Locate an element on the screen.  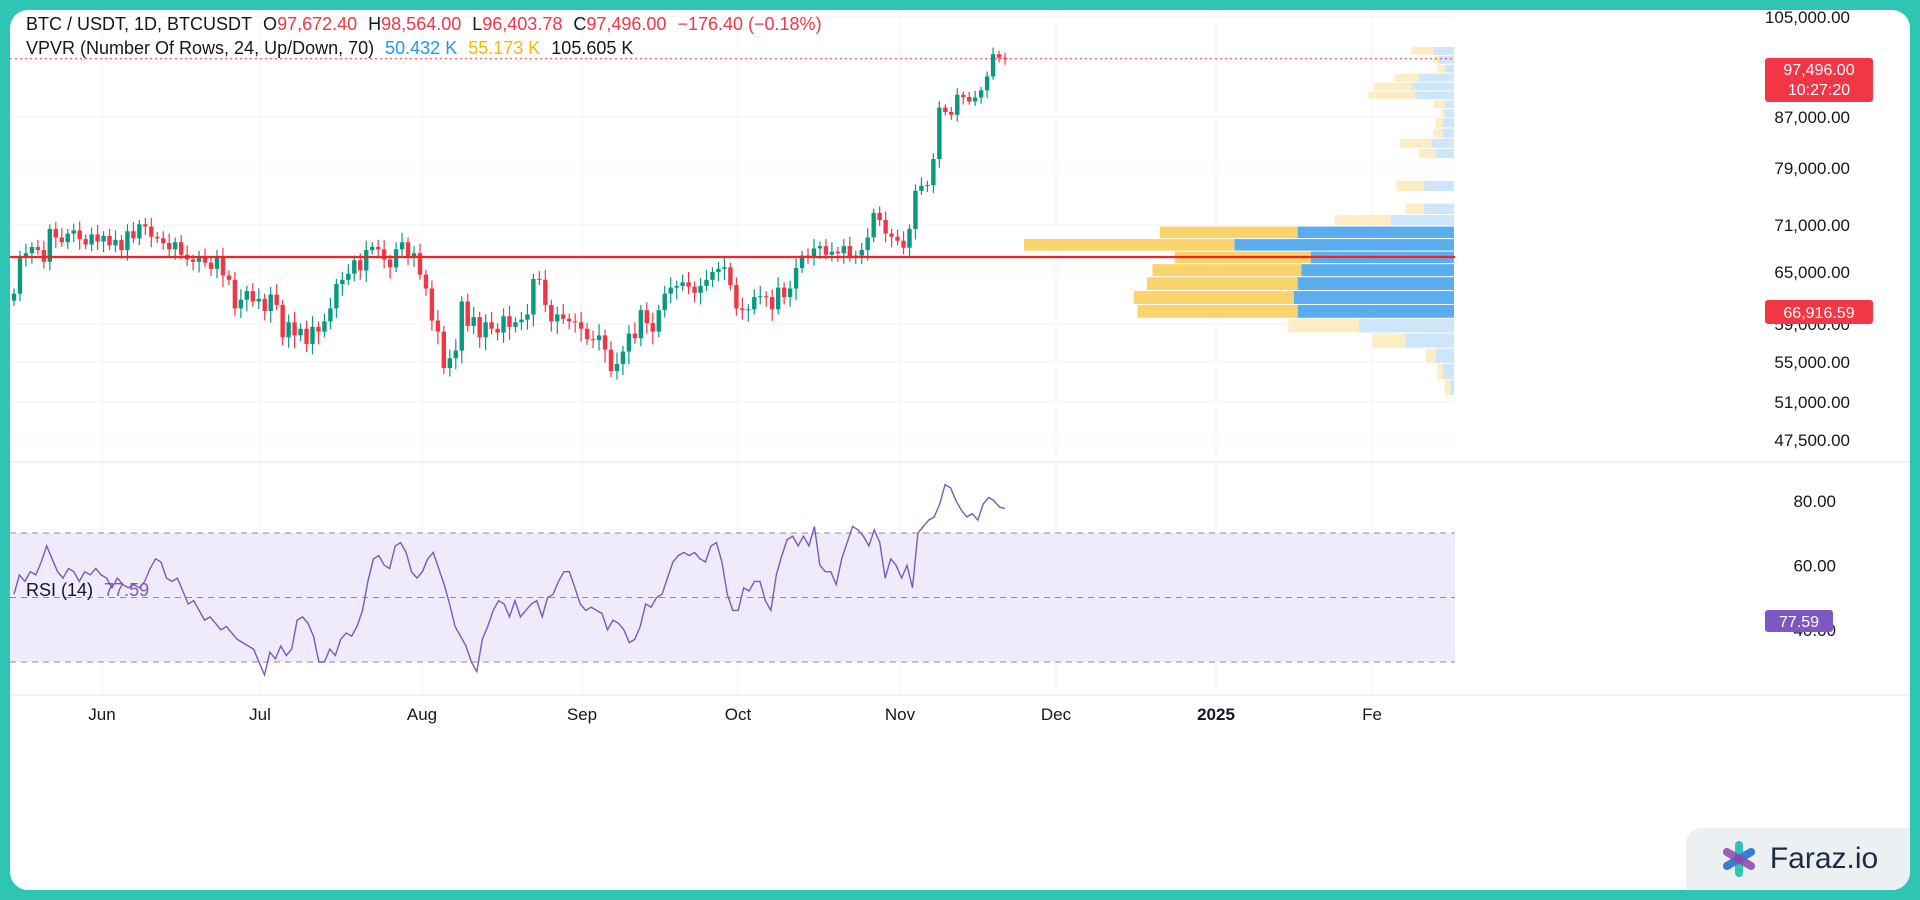
rsi-band-fill is located at coordinates (732, 597).